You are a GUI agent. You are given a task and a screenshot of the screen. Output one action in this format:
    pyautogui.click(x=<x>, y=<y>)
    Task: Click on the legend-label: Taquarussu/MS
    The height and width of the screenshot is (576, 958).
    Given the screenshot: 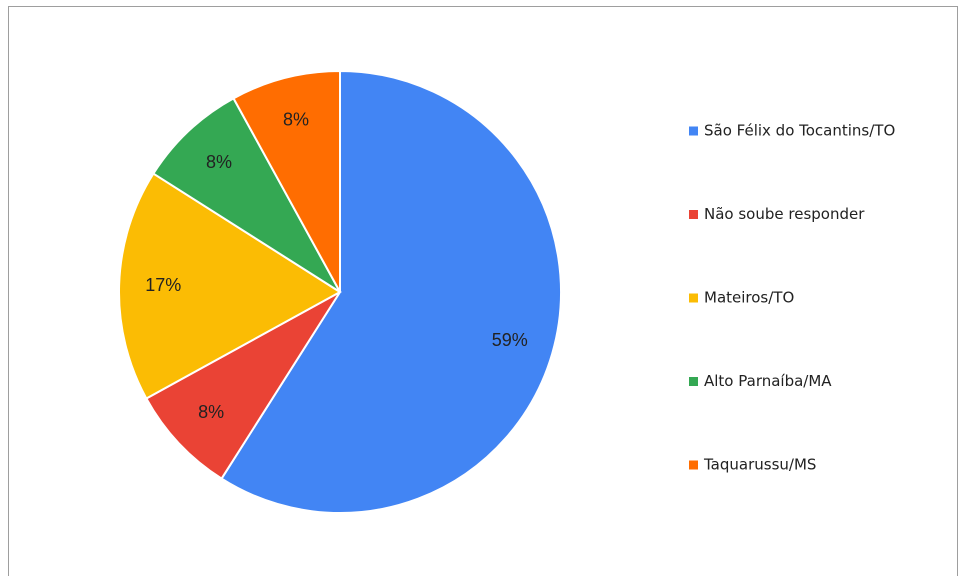 What is the action you would take?
    pyautogui.click(x=759, y=465)
    